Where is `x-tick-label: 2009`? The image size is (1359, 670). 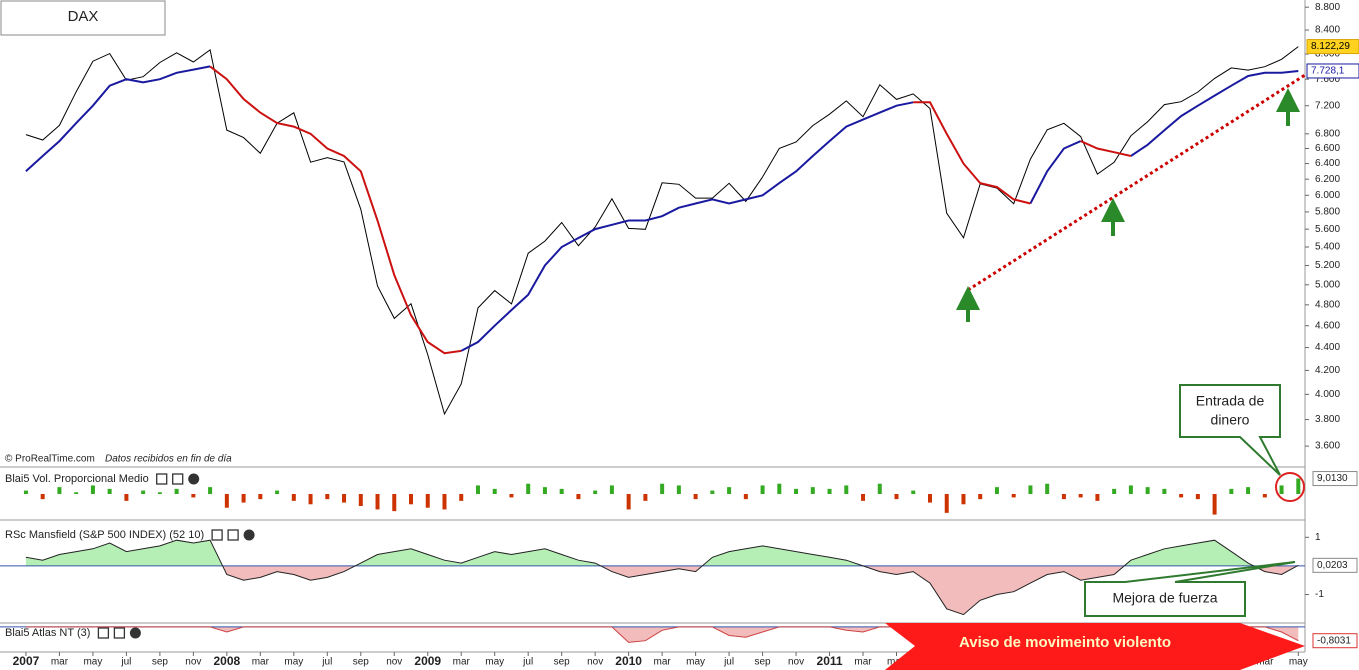
x-tick-label: 2009 is located at coordinates (427, 661).